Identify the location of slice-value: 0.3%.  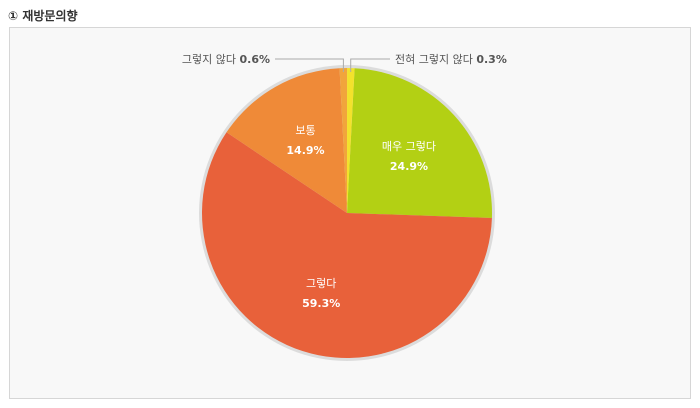
(491, 59).